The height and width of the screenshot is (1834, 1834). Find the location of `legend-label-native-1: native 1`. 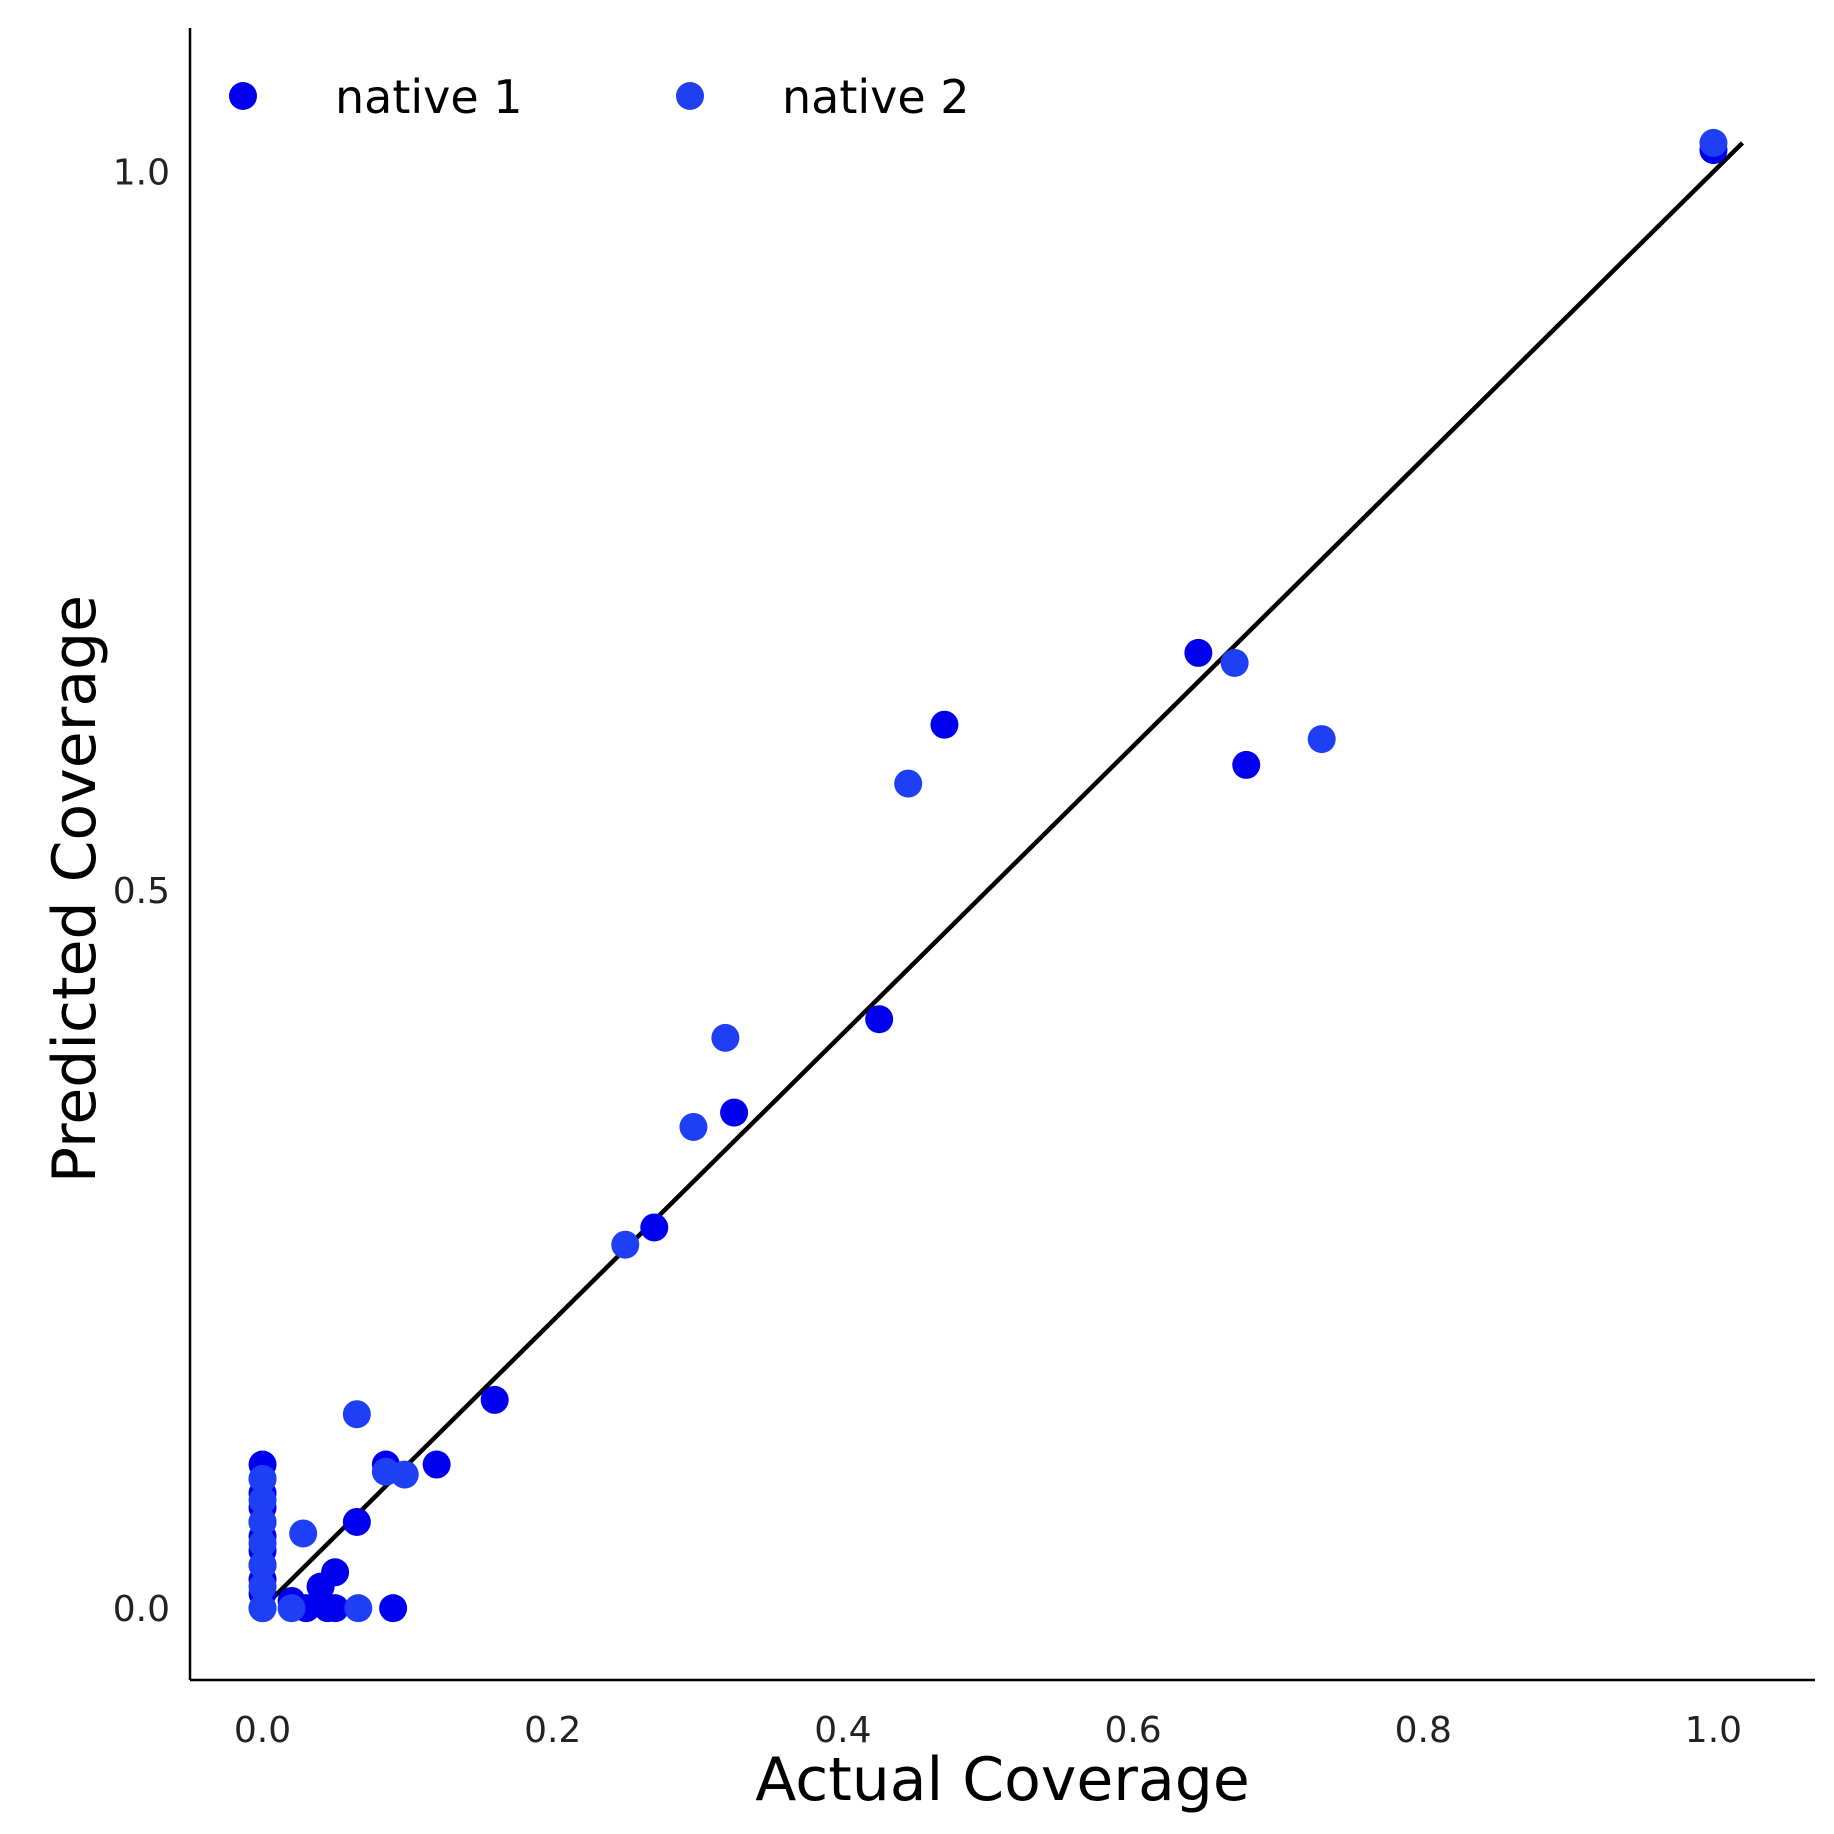

legend-label-native-1: native 1 is located at coordinates (429, 97).